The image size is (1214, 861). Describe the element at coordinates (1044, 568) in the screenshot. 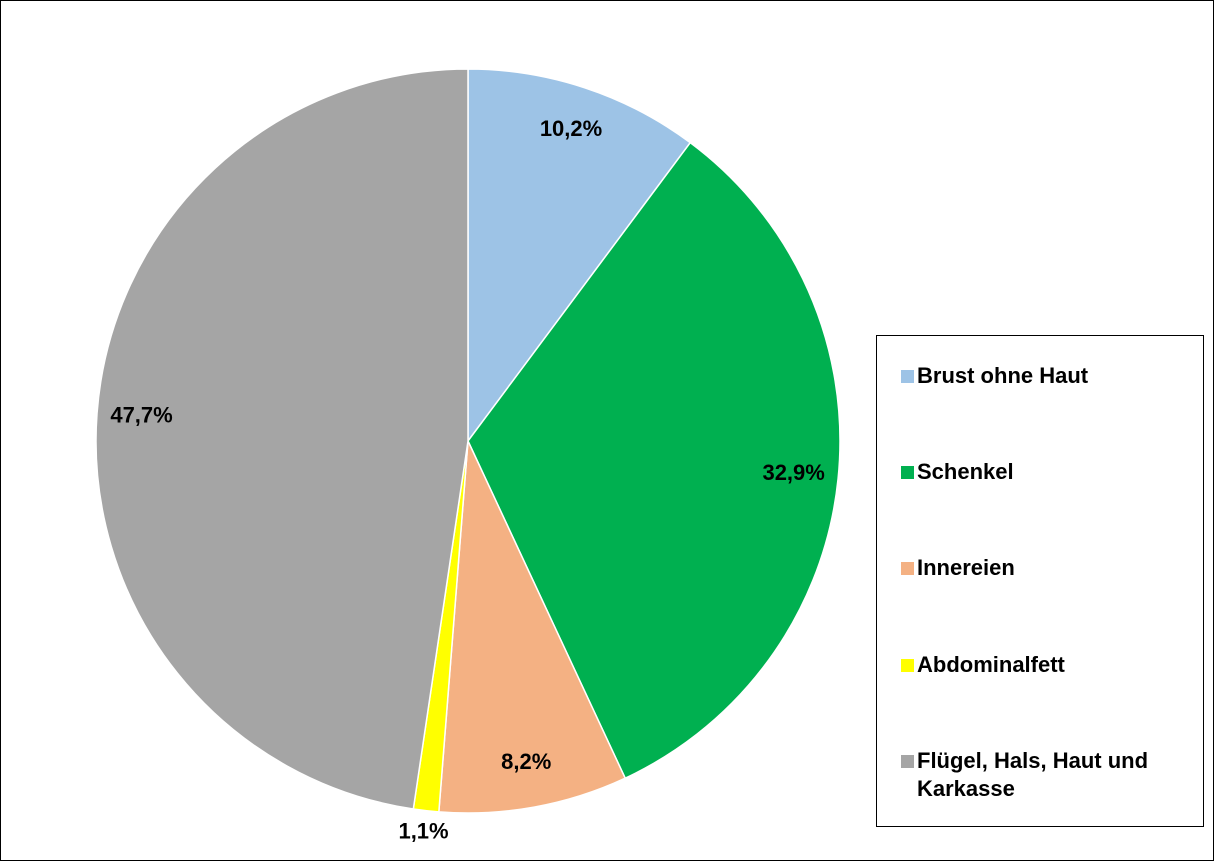

I see `legend-item: Innereien` at that location.